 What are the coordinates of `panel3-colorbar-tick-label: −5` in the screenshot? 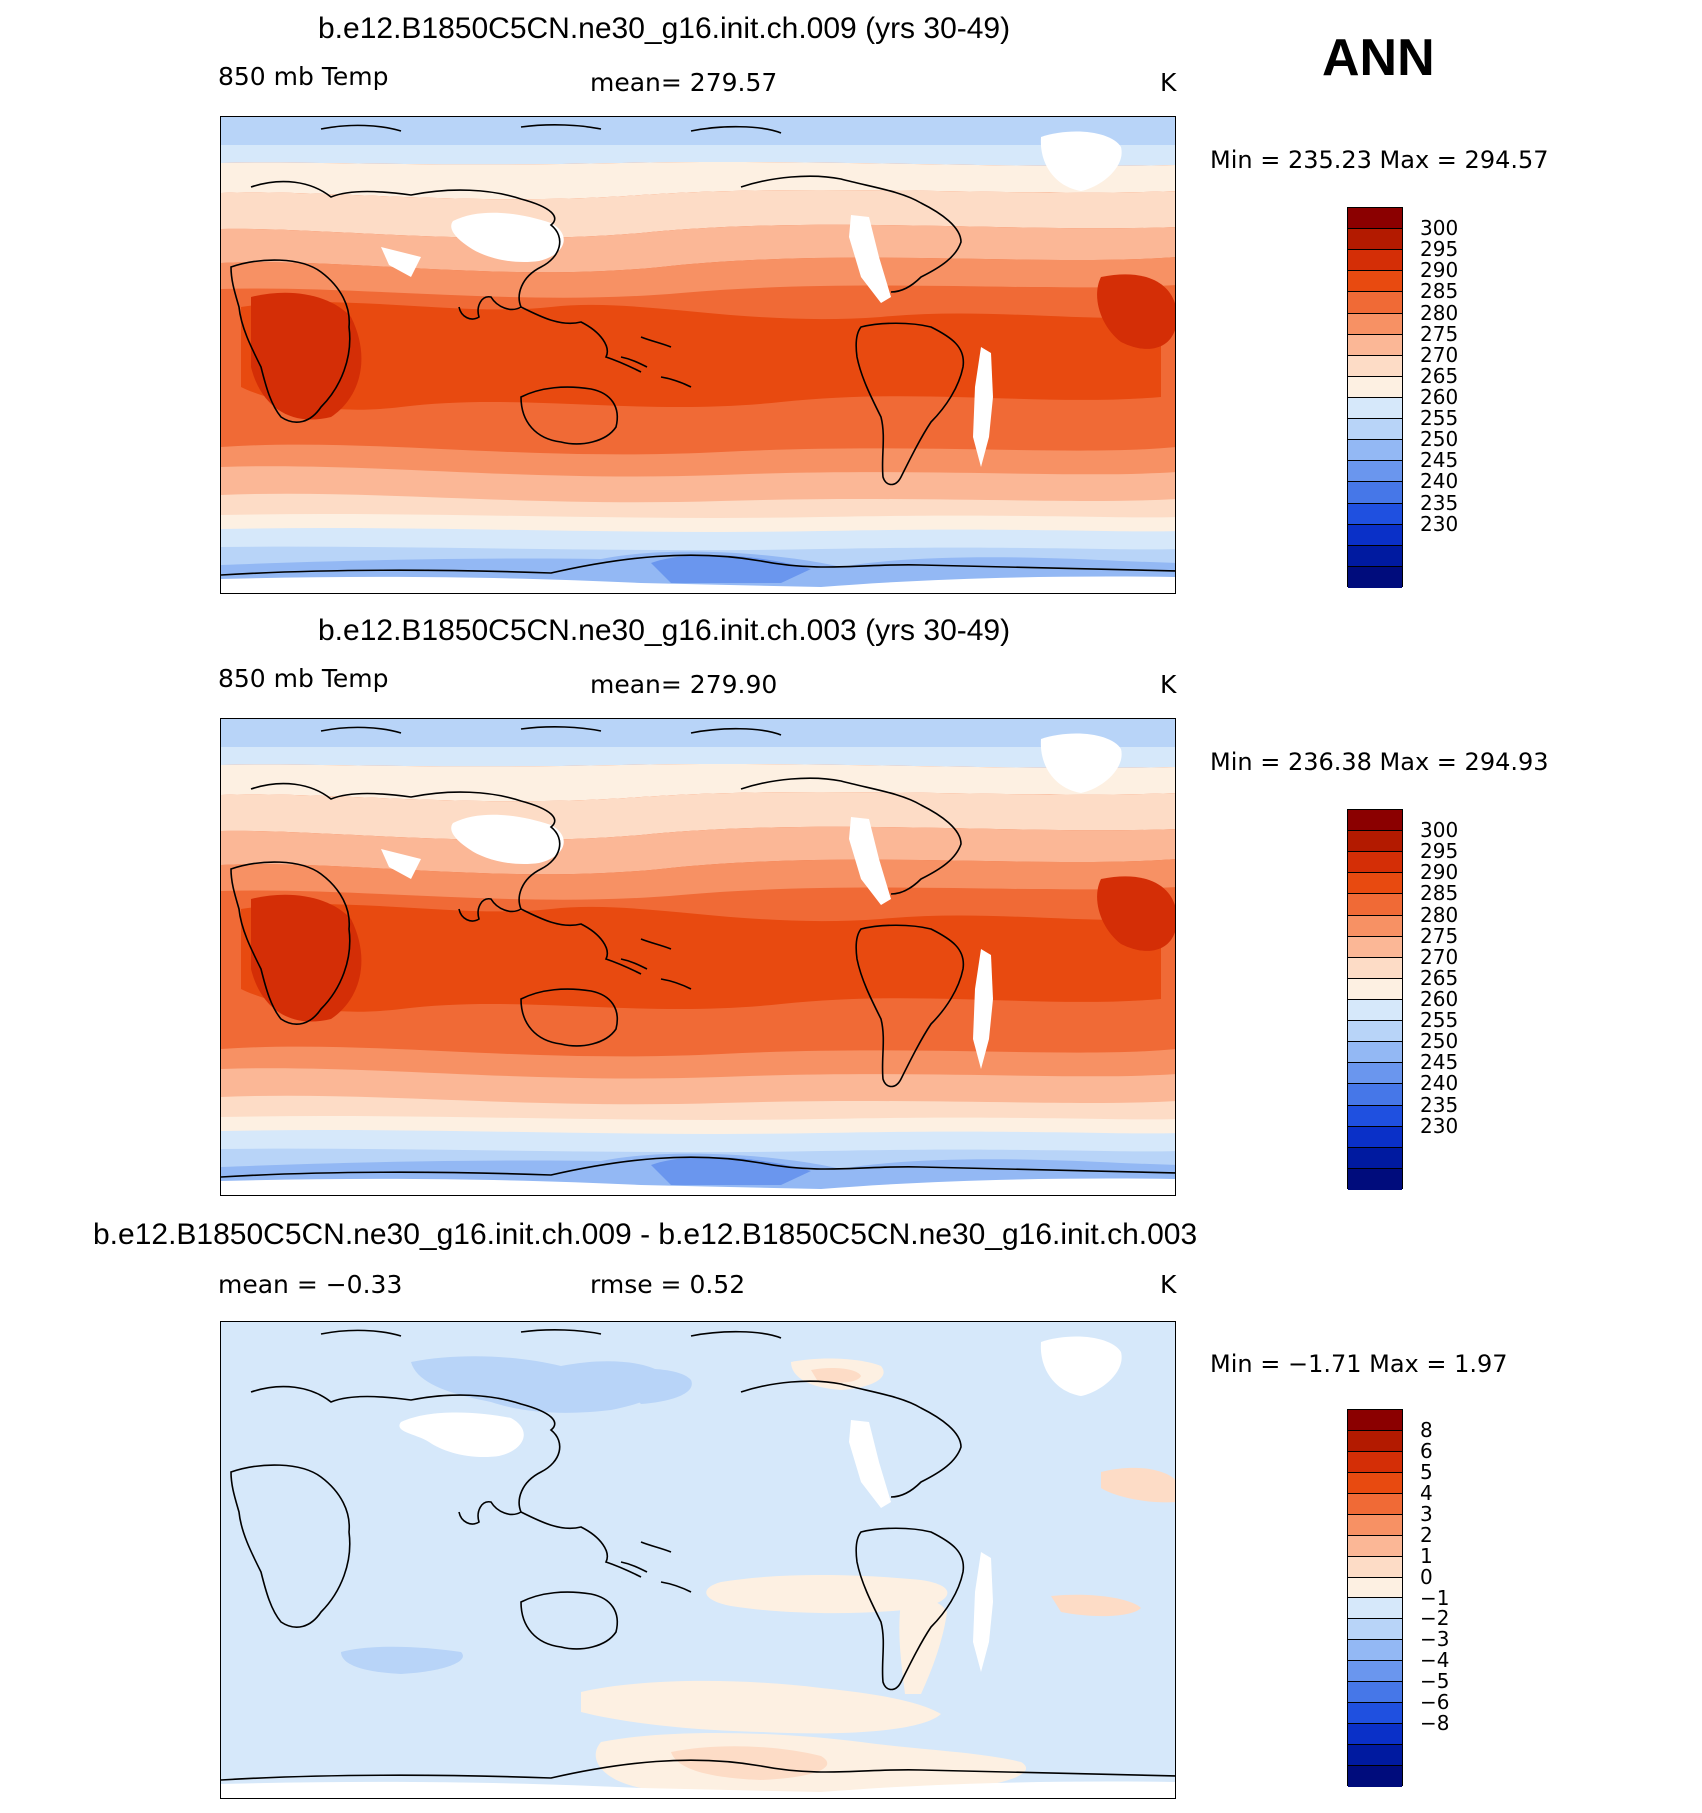 It's located at (1435, 1681).